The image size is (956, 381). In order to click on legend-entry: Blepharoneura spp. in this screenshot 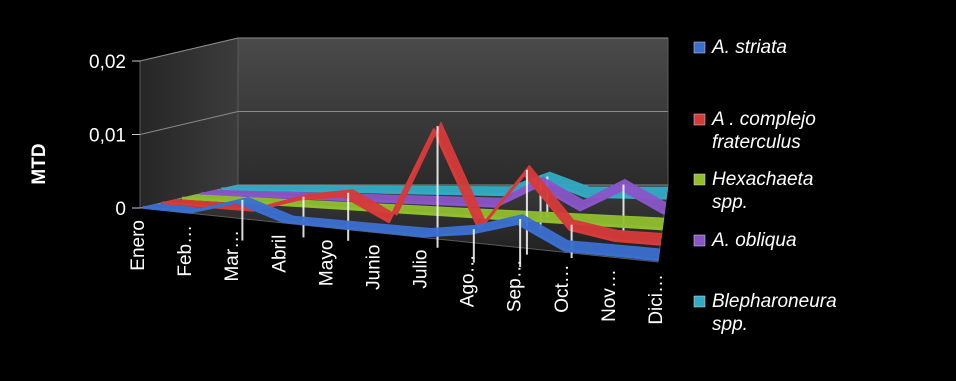, I will do `click(765, 313)`.